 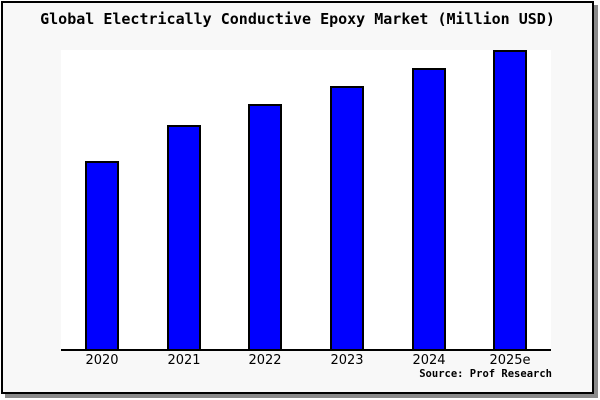 I want to click on x-tick-2020: 2020, so click(x=102, y=360).